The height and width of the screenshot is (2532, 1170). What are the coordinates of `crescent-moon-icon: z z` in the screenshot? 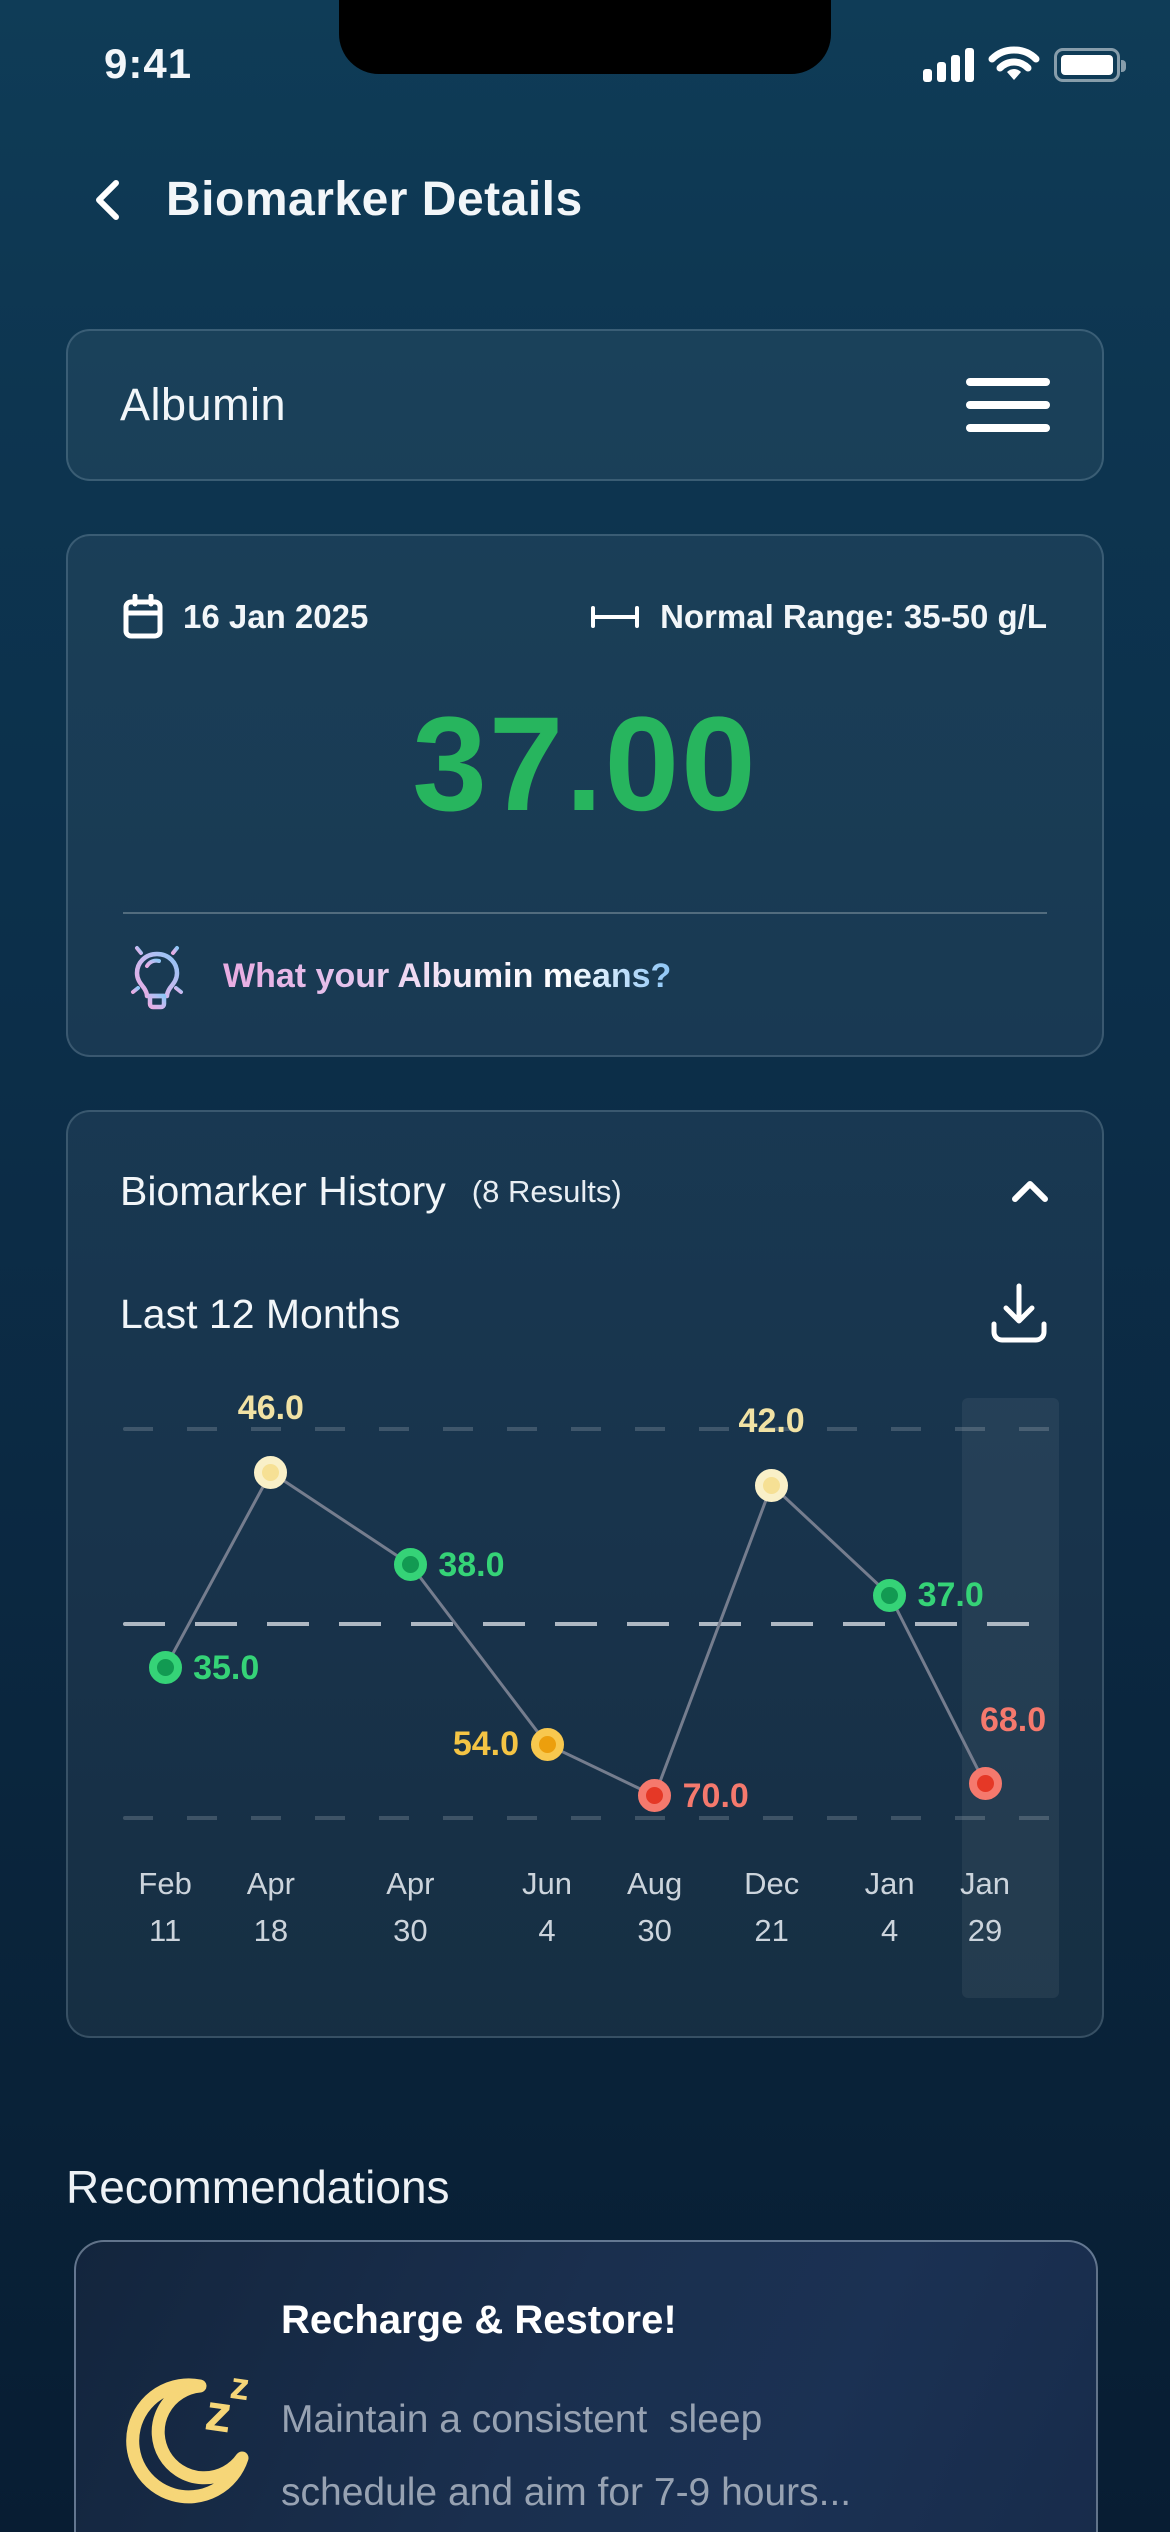 It's located at (187, 2435).